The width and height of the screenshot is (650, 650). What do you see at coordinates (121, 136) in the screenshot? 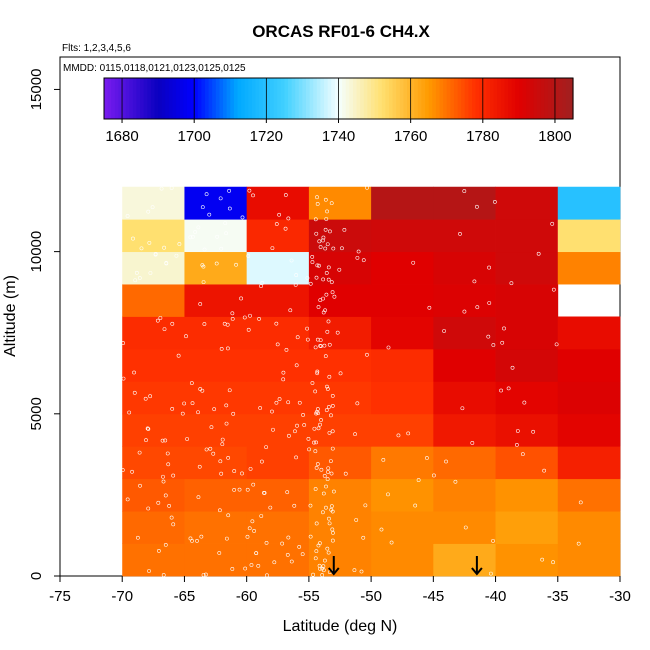
I see `colorbar-tick-label: 1680` at bounding box center [121, 136].